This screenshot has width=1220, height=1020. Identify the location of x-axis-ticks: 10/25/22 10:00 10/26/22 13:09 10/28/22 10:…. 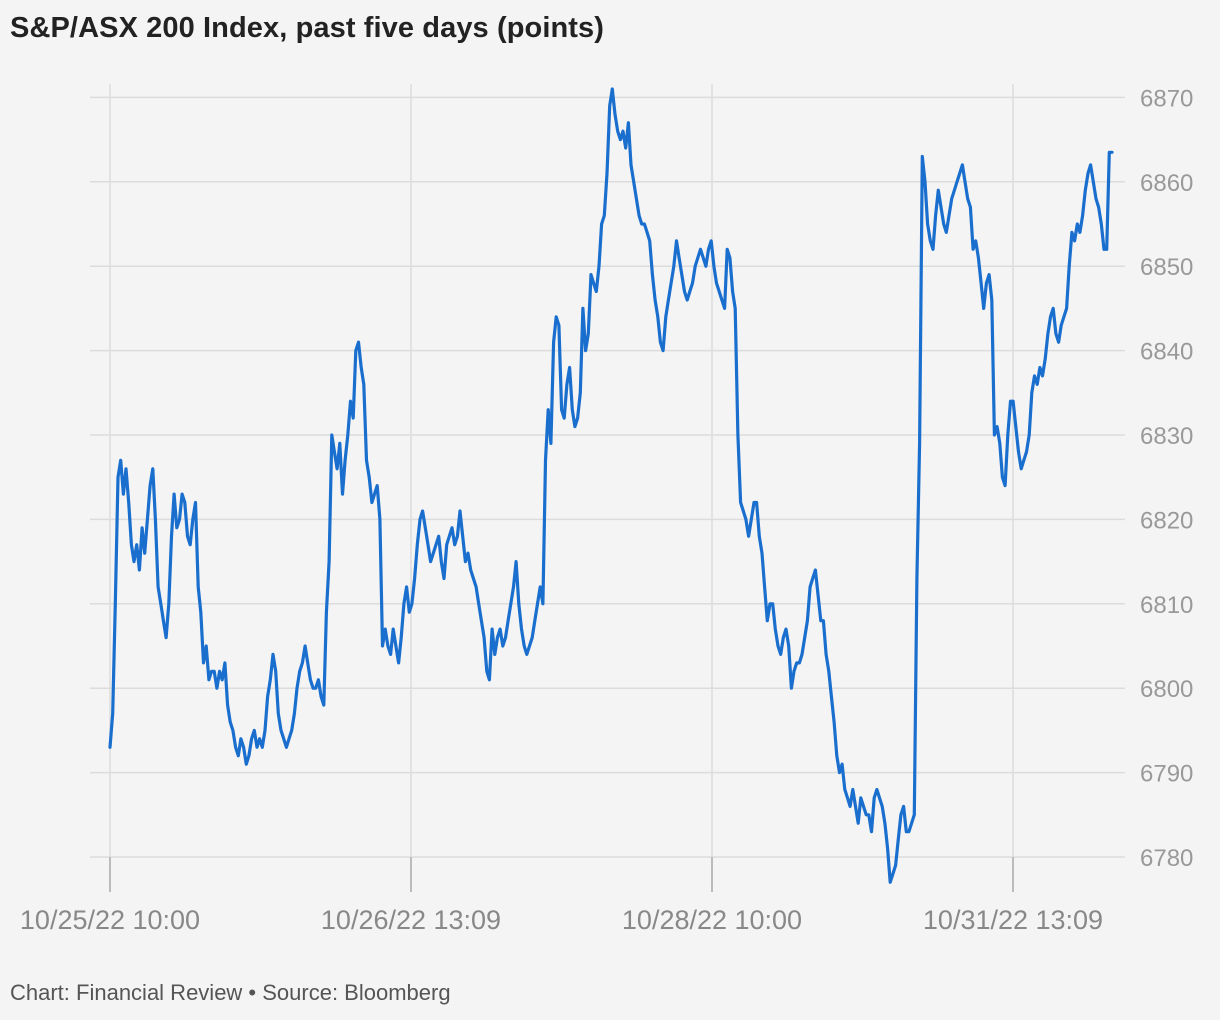
(561, 896).